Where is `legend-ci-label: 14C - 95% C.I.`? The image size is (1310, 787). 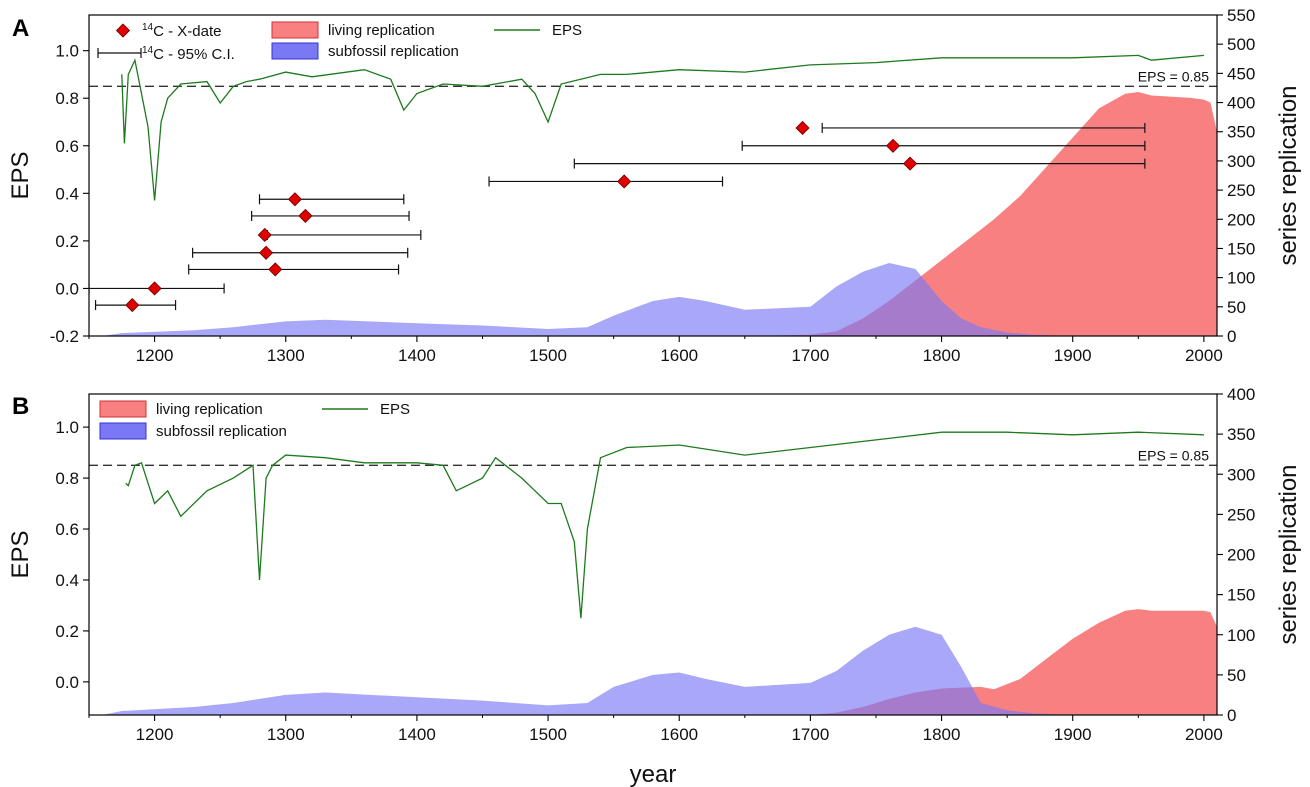 legend-ci-label: 14C - 95% C.I. is located at coordinates (188, 54).